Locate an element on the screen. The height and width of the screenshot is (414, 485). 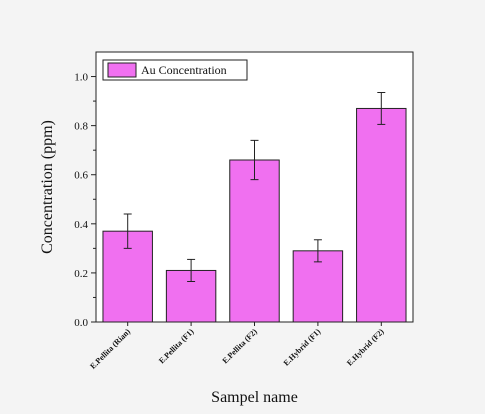
y-tick-label: 0.0 is located at coordinates (81, 323).